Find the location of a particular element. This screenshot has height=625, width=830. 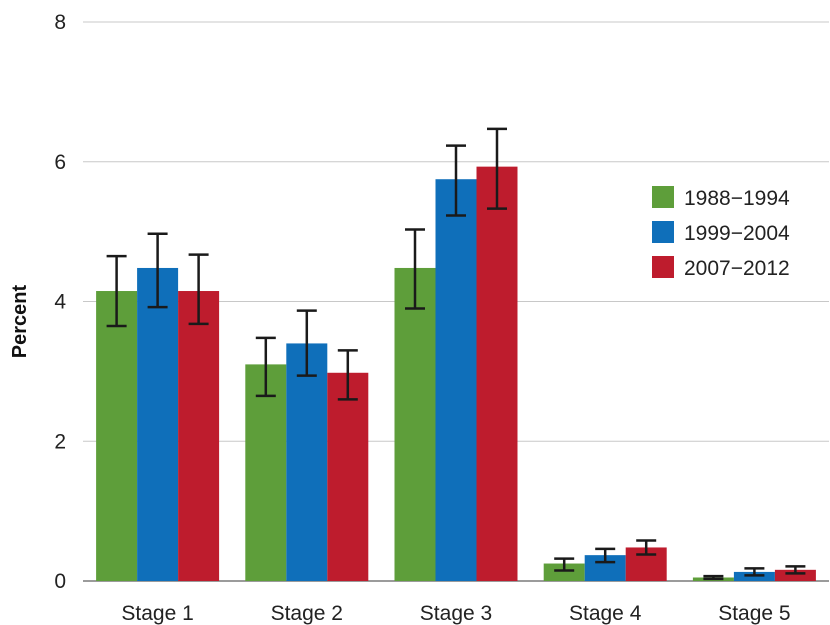

y-tick-label: 4 is located at coordinates (60, 302).